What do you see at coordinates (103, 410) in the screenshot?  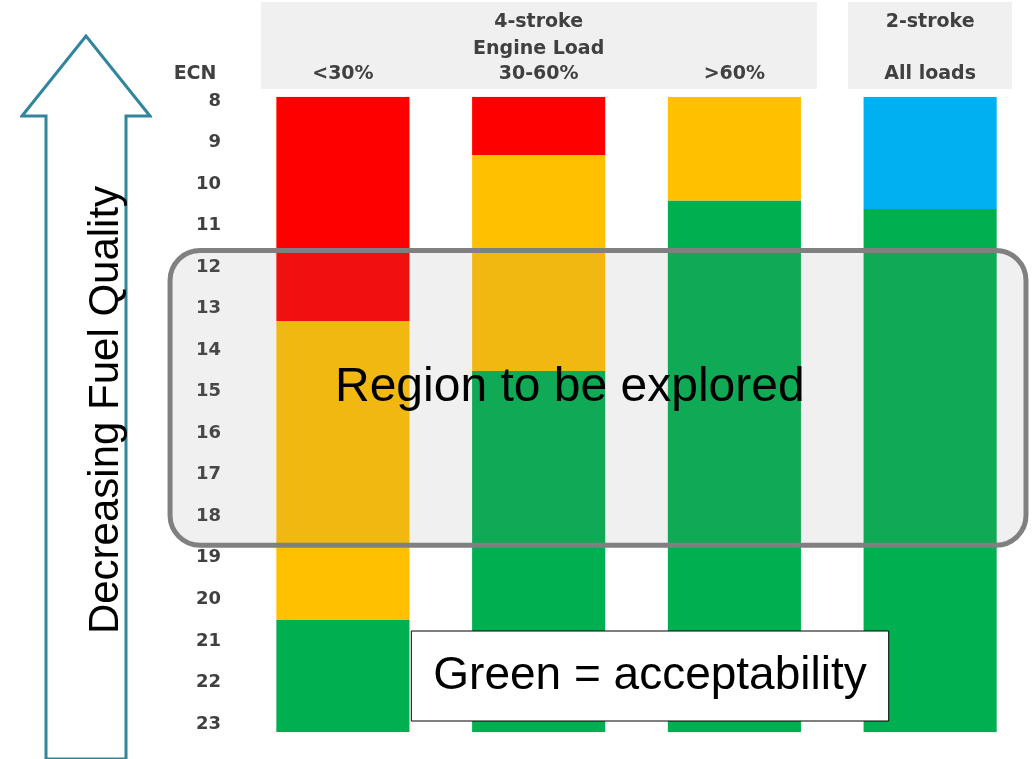 I see `text: Decreasing Fuel Quality` at bounding box center [103, 410].